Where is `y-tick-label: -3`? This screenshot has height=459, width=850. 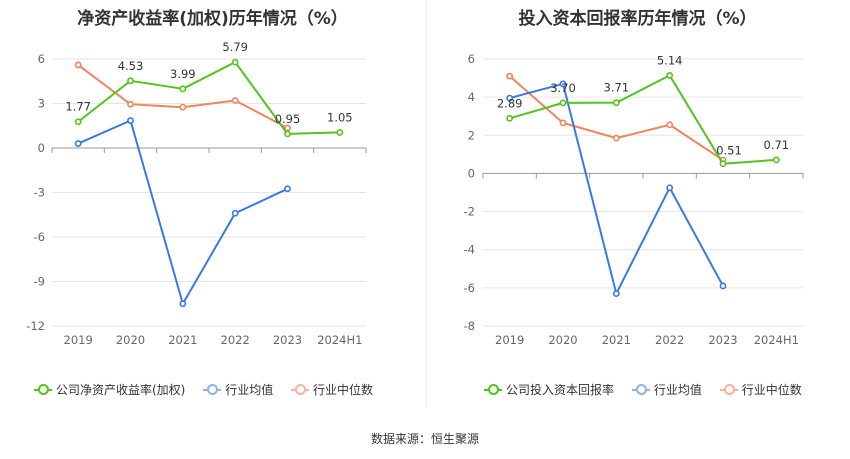 y-tick-label: -3 is located at coordinates (39, 193).